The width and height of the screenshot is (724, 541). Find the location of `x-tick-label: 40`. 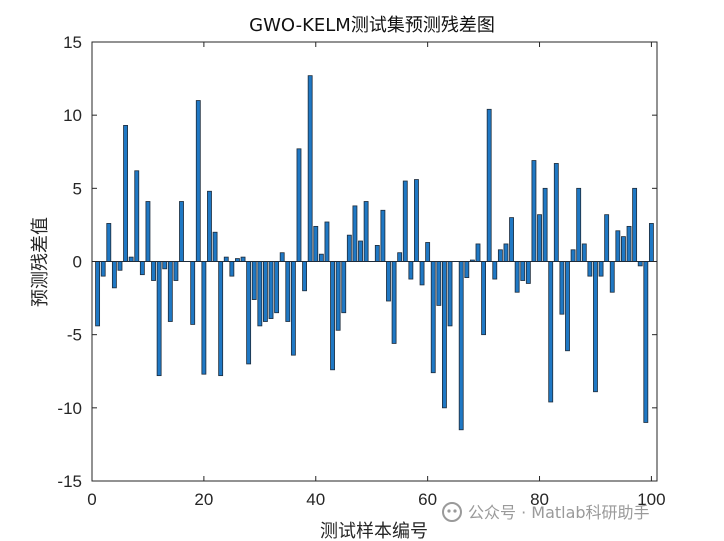

x-tick-label: 40 is located at coordinates (315, 499).